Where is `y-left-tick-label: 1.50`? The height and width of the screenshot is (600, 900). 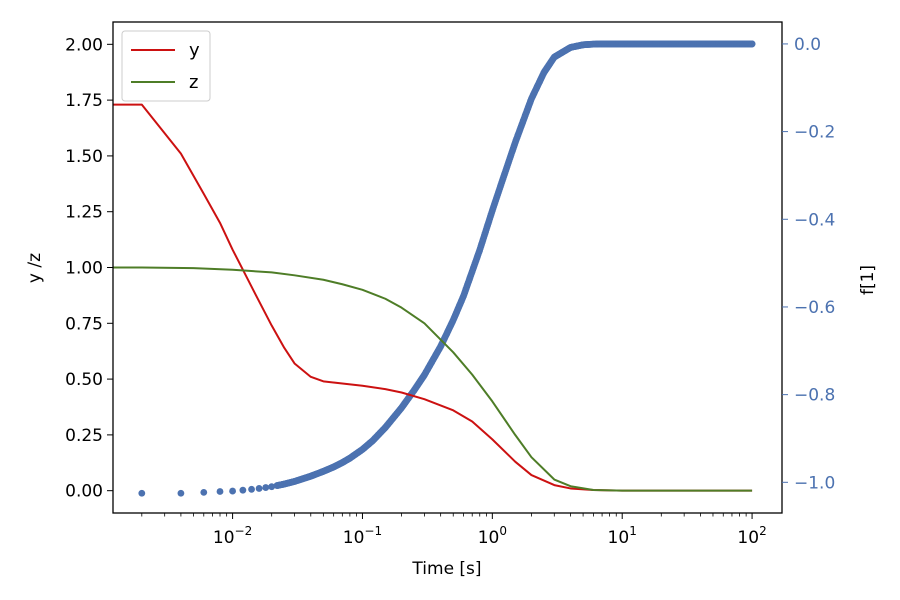
y-left-tick-label: 1.50 is located at coordinates (84, 157).